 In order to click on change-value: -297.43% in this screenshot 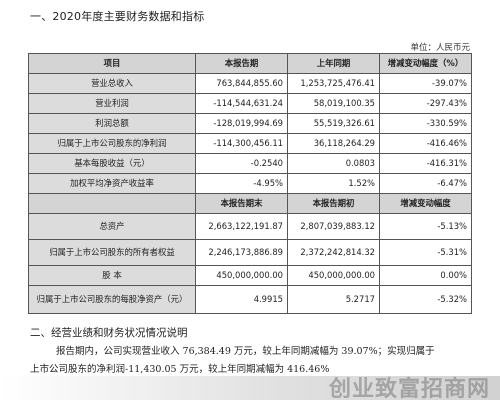, I will do `click(425, 103)`.